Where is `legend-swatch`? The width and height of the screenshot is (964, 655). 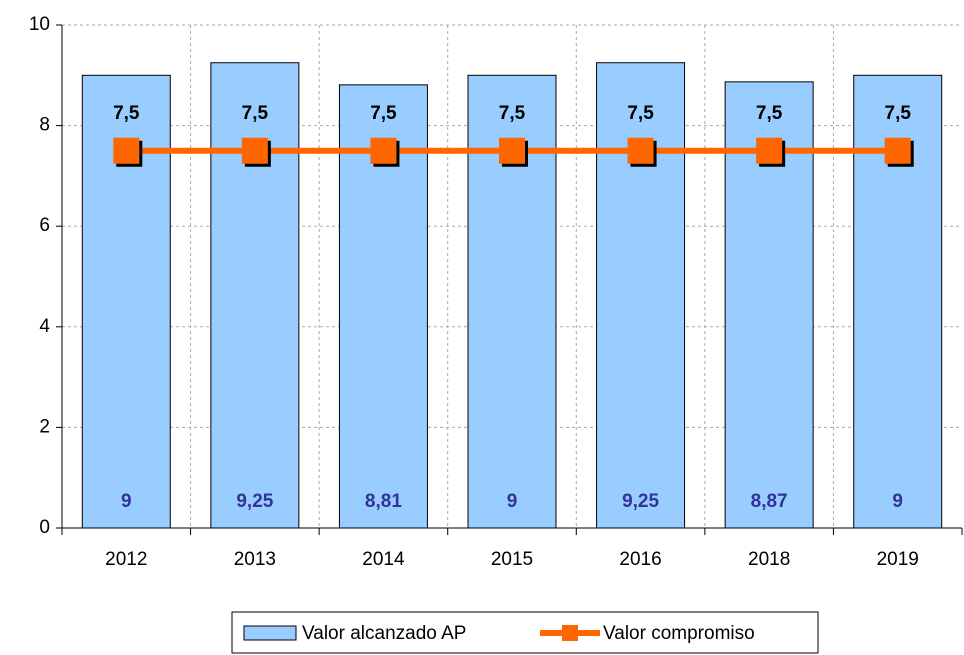 legend-swatch is located at coordinates (270, 633).